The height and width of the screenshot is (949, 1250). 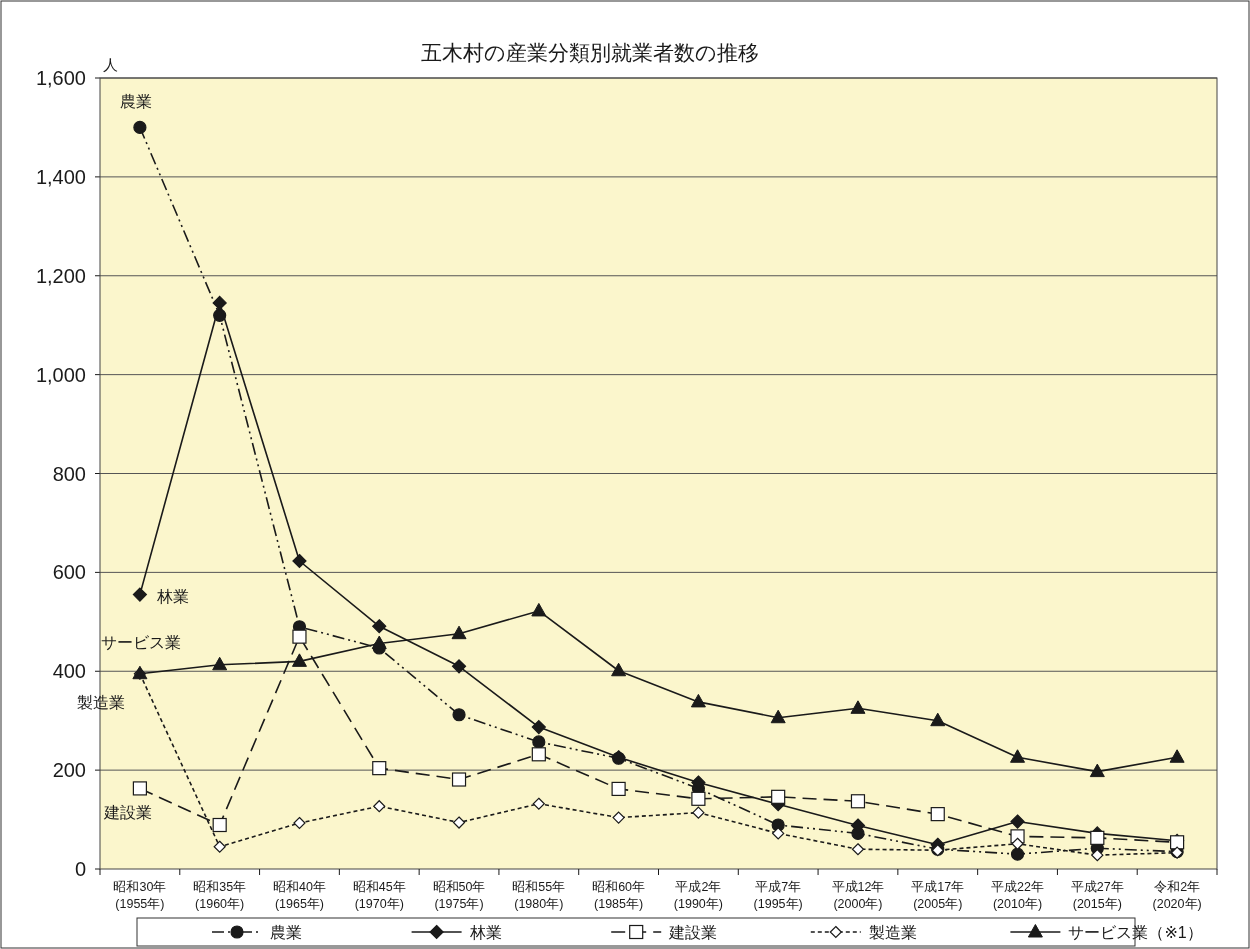 What do you see at coordinates (539, 895) in the screenshot?
I see `x-tick-label: 昭和55年 (1980年)` at bounding box center [539, 895].